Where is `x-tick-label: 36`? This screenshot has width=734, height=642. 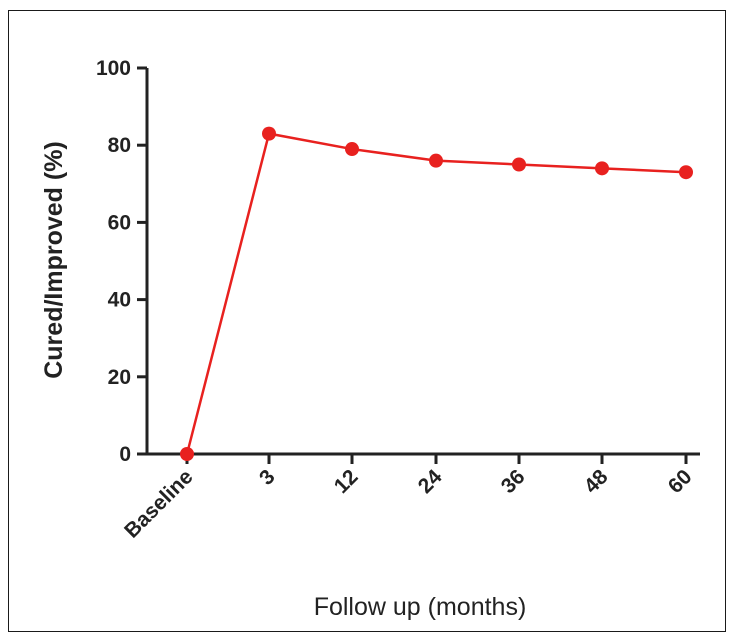
x-tick-label: 36 is located at coordinates (513, 481).